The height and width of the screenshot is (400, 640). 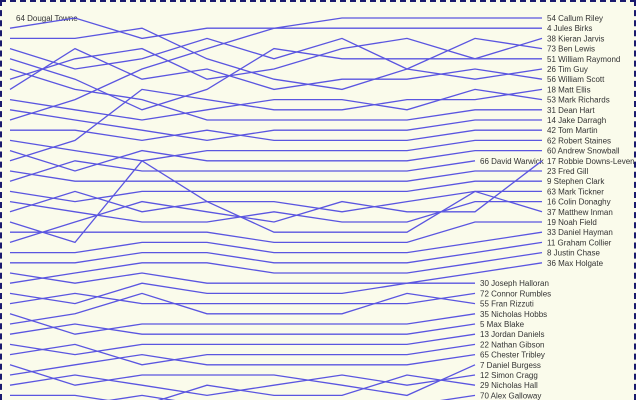 What do you see at coordinates (576, 79) in the screenshot?
I see `series-label: 56 William Scott` at bounding box center [576, 79].